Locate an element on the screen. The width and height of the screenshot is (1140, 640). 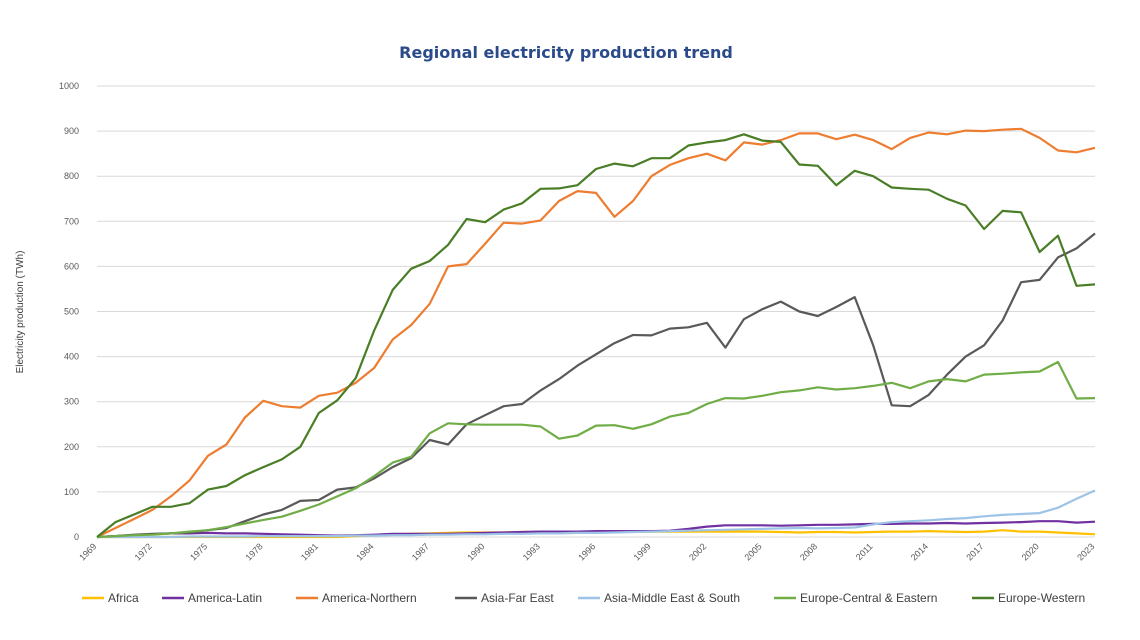
x-tick-label: 1984 is located at coordinates (364, 551).